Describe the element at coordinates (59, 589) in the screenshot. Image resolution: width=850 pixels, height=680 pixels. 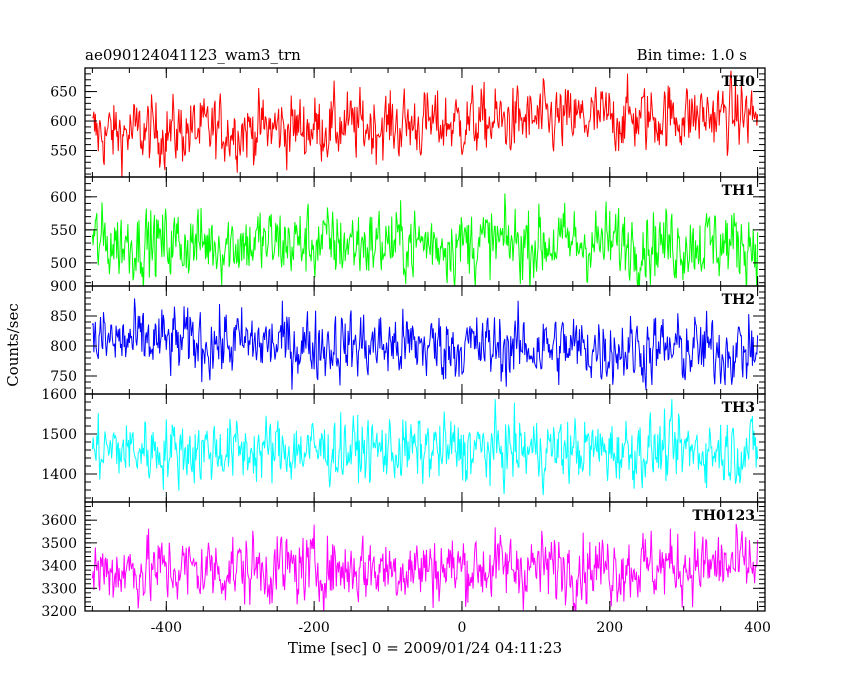
I see `y-tick-label: 3300` at that location.